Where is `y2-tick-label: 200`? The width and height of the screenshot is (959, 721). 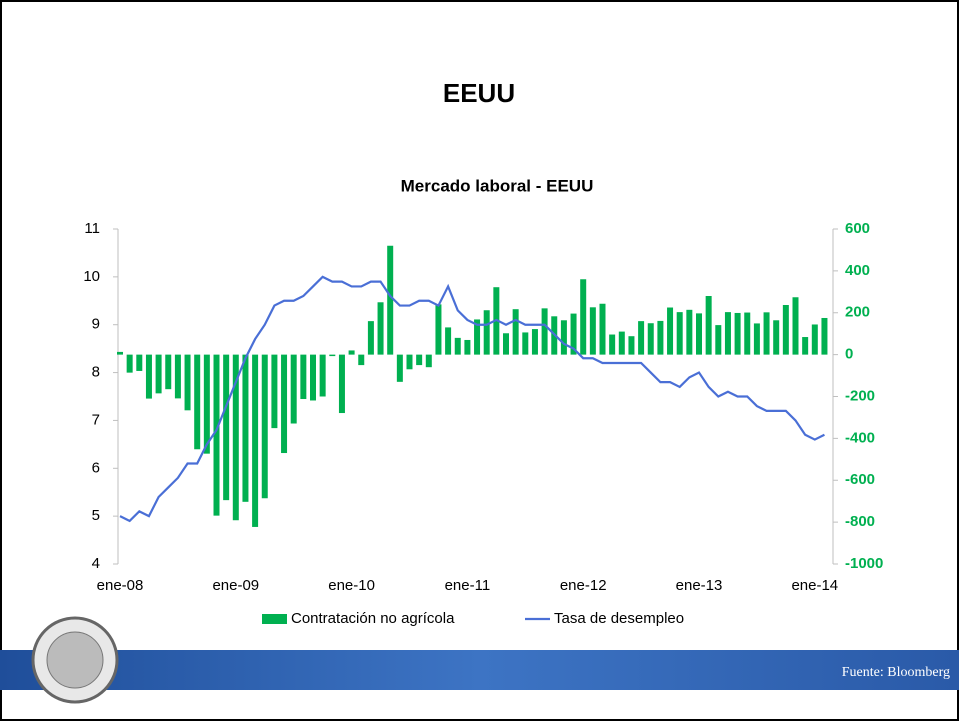
y2-tick-label: 200 is located at coordinates (857, 312).